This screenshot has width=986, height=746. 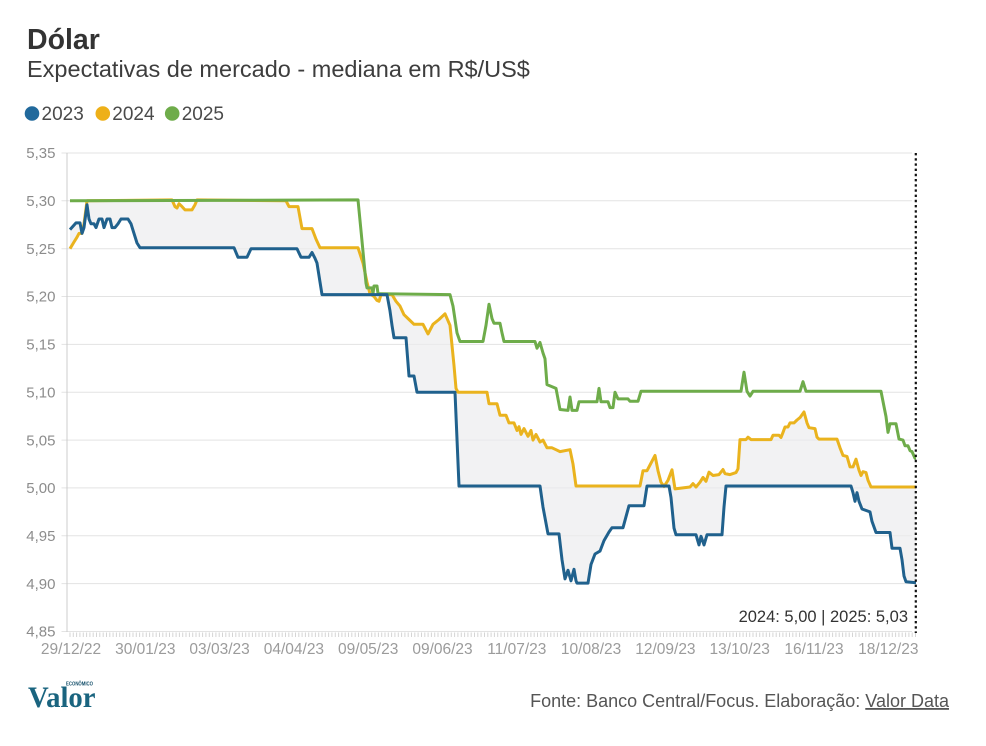 What do you see at coordinates (79, 684) in the screenshot?
I see `svg-text: ECONÔMICO` at bounding box center [79, 684].